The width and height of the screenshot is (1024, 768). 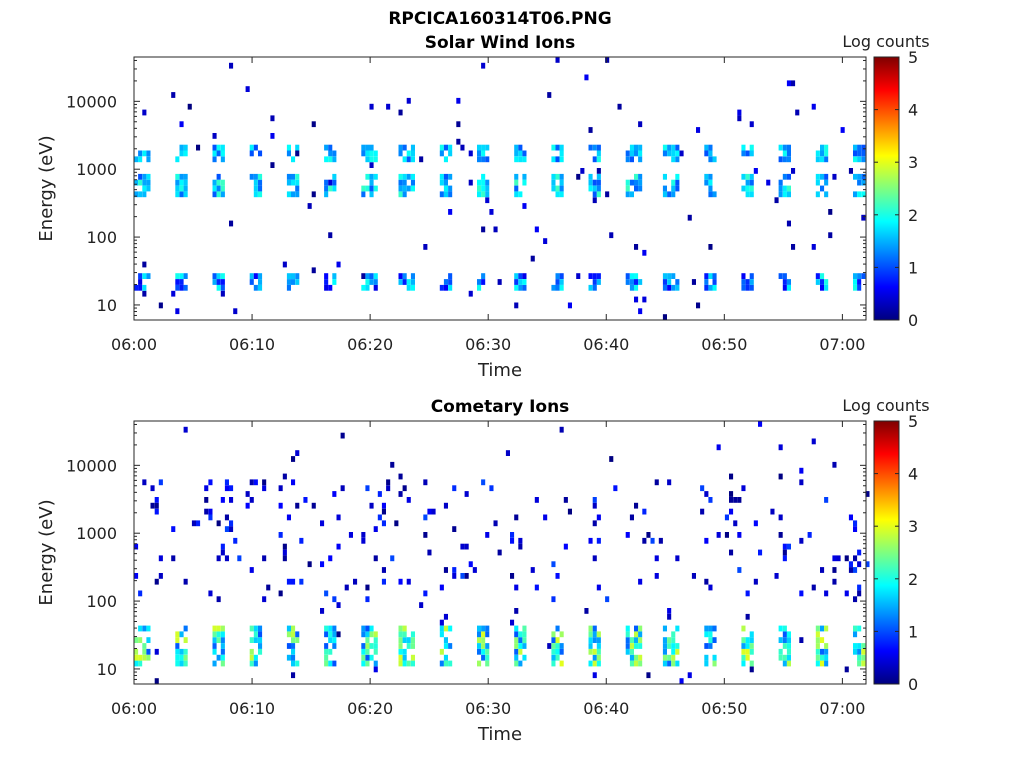 I want to click on x-tick-label: 06:20, so click(x=370, y=344).